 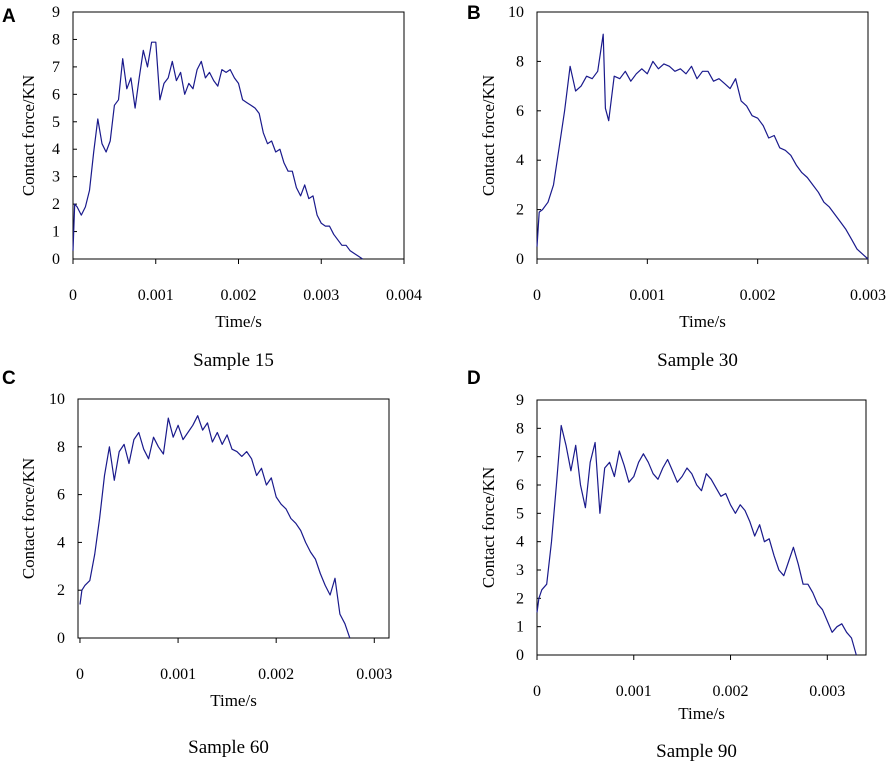 What do you see at coordinates (233, 360) in the screenshot?
I see `chart-caption: Sample 15` at bounding box center [233, 360].